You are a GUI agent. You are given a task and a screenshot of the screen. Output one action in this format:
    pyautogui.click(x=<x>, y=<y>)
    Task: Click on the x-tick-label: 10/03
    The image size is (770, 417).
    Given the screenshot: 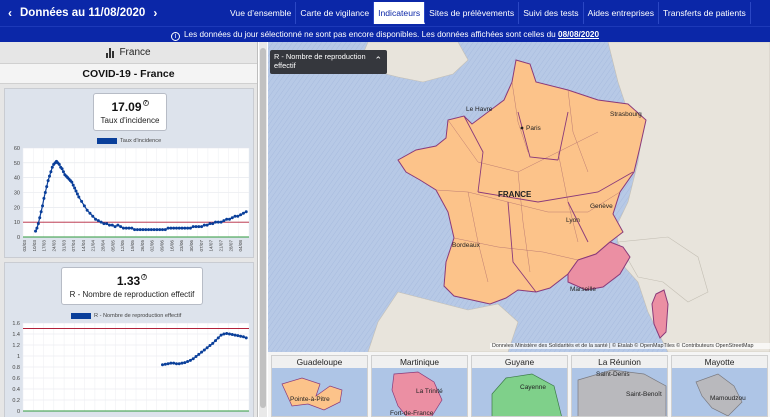 What is the action you would take?
    pyautogui.click(x=34, y=246)
    